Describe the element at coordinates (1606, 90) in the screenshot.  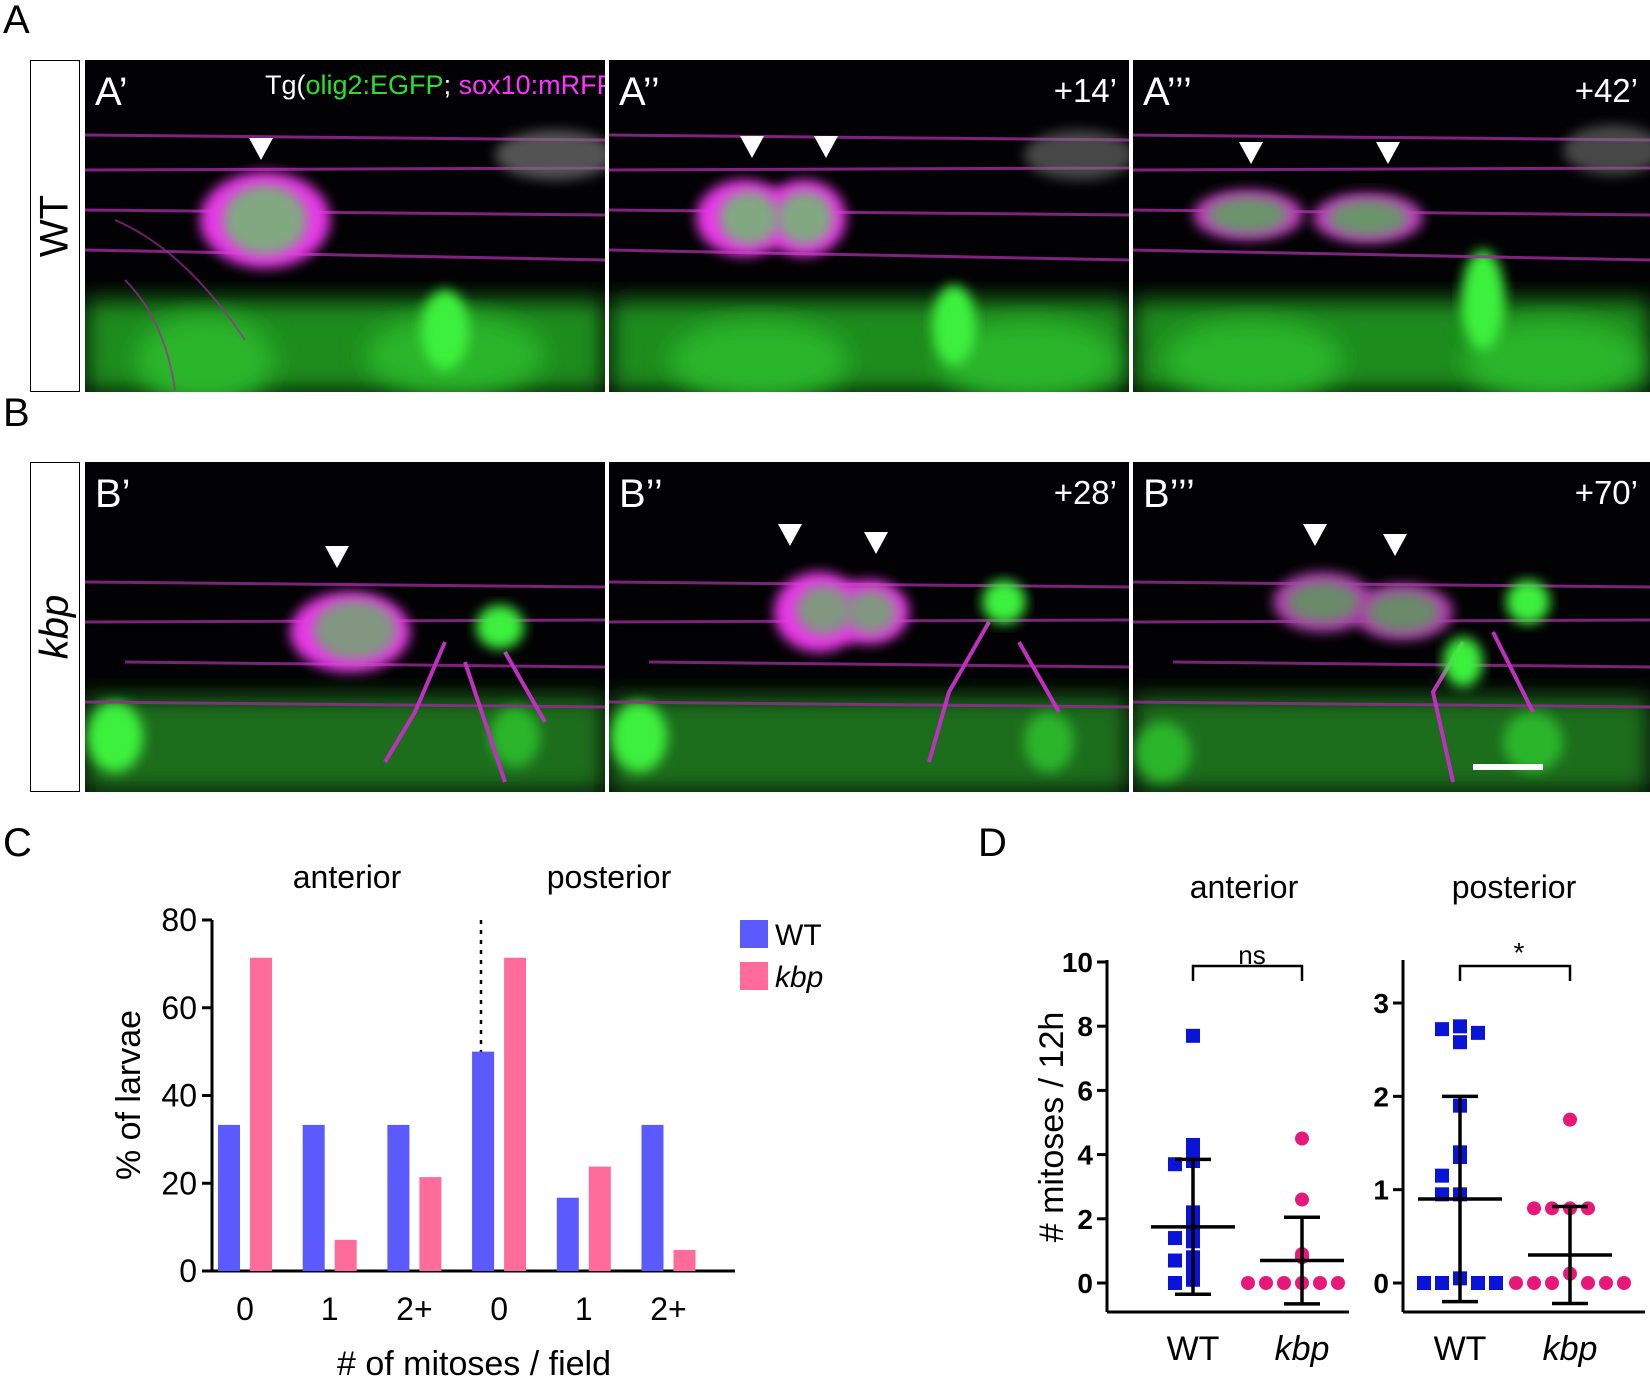
I see `micrograph-a3-time: +42’` at that location.